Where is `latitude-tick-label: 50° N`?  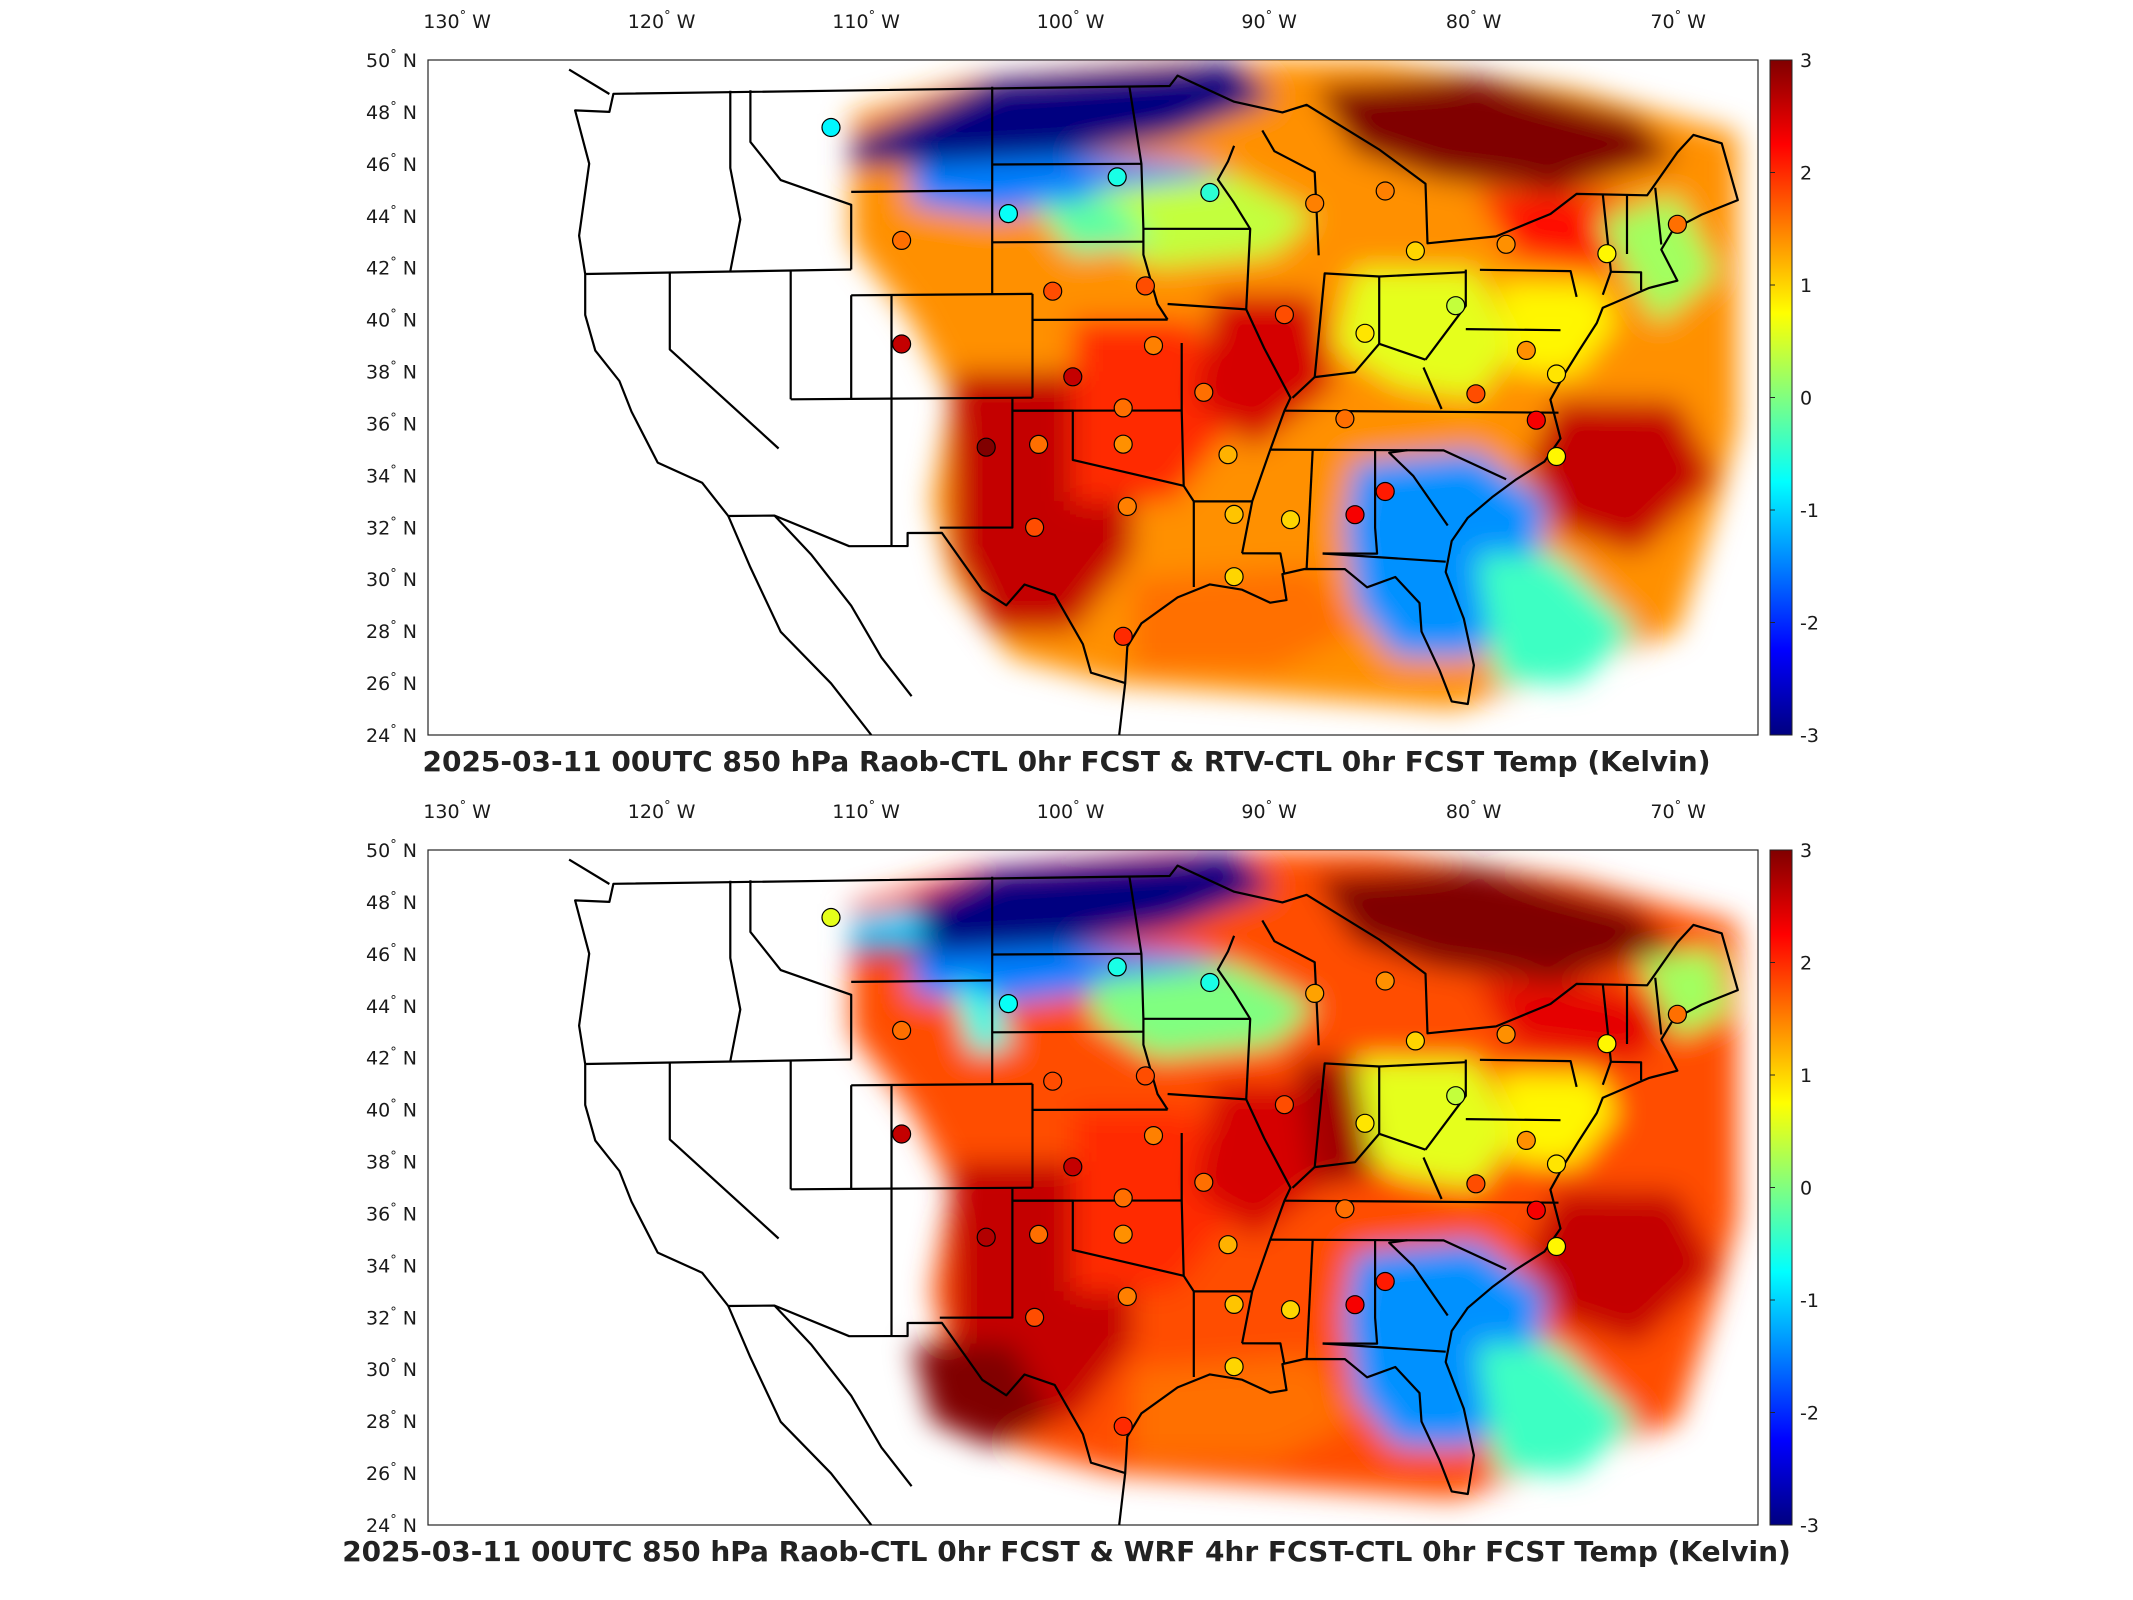
latitude-tick-label: 50° N is located at coordinates (391, 850).